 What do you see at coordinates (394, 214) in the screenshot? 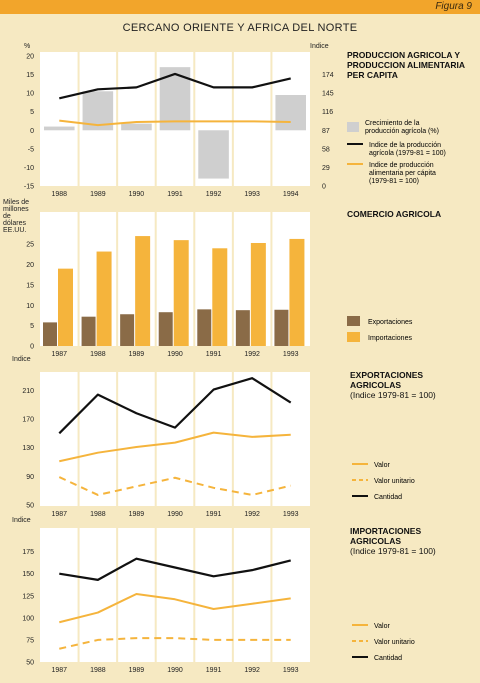
I see `chart-title: COMERCIO AGRICOLA` at bounding box center [394, 214].